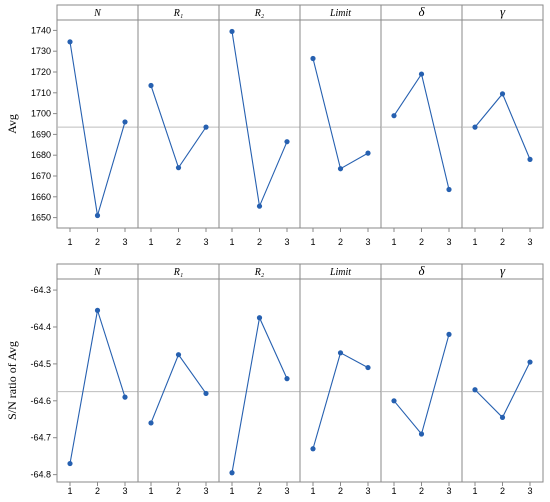  I want to click on y-tick-label: 1660, so click(41, 197).